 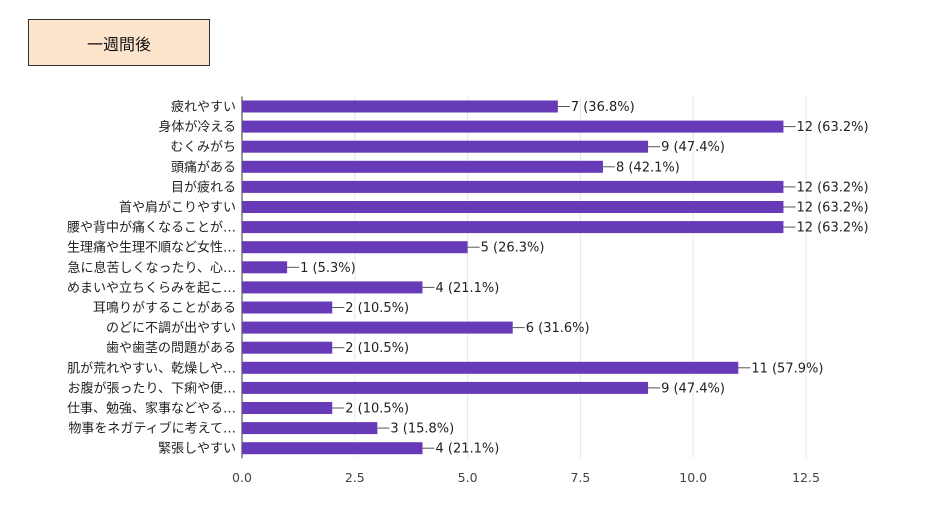 I want to click on category-label: 目が疲れる, so click(x=203, y=187).